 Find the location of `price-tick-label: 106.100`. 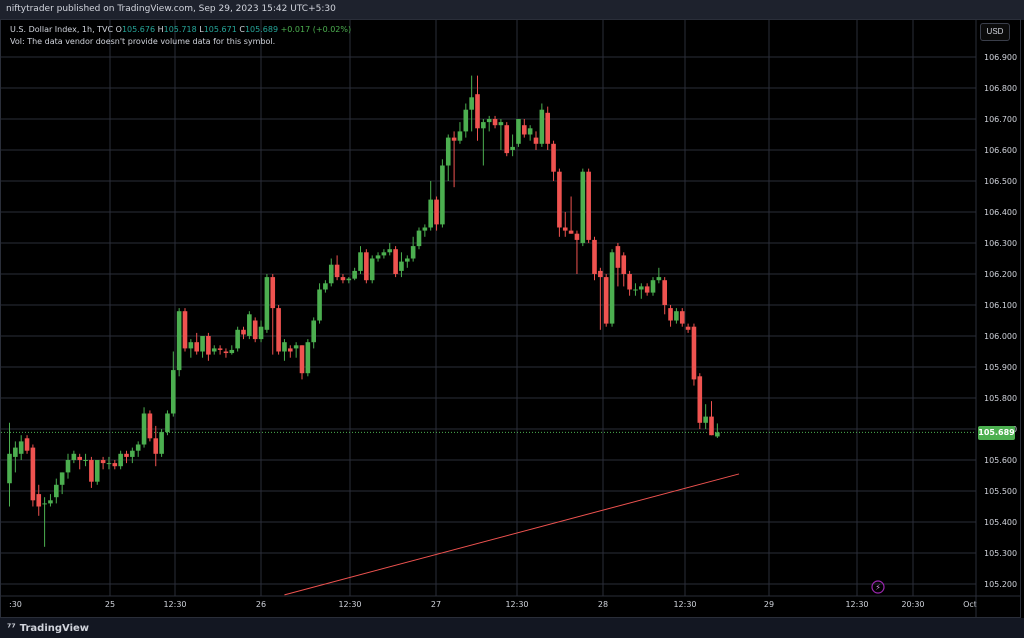

price-tick-label: 106.100 is located at coordinates (1000, 305).